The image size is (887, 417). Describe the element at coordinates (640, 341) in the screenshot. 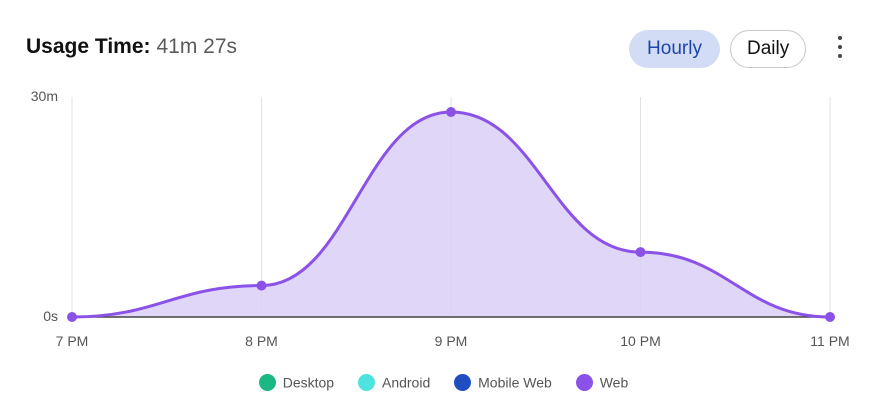

I see `x-tick-label-3: 10 PM` at that location.